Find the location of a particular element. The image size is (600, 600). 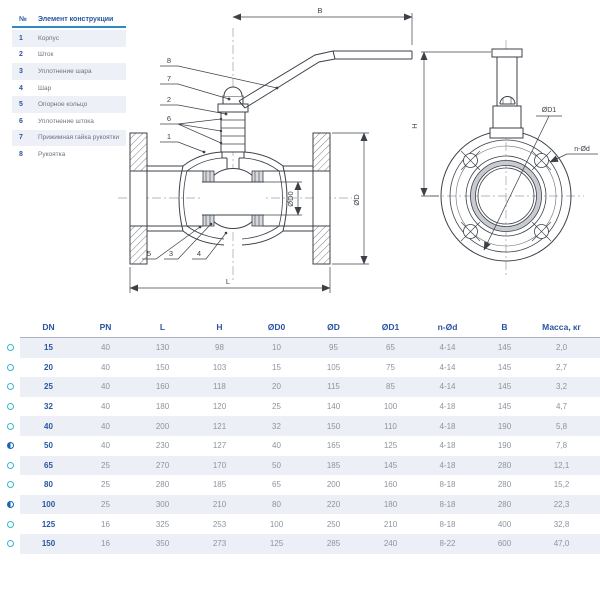

stem-gland is located at coordinates (233, 119).